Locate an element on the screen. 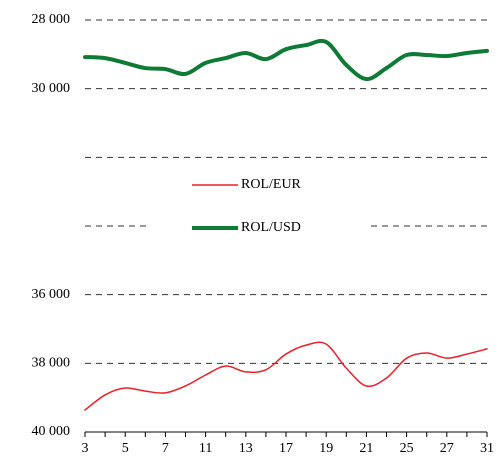 The height and width of the screenshot is (467, 499). y-tick-label: 38 000 is located at coordinates (51, 363).